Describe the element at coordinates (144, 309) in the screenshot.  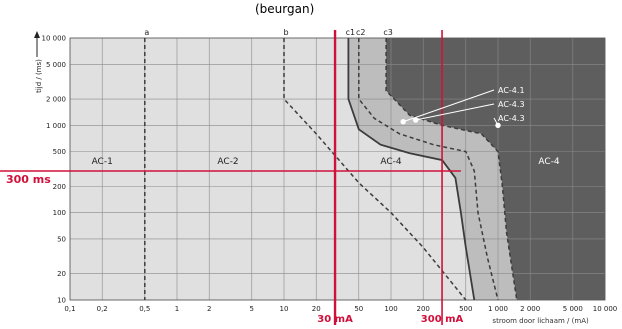
I see `x-tick-label: 0,5` at that location.